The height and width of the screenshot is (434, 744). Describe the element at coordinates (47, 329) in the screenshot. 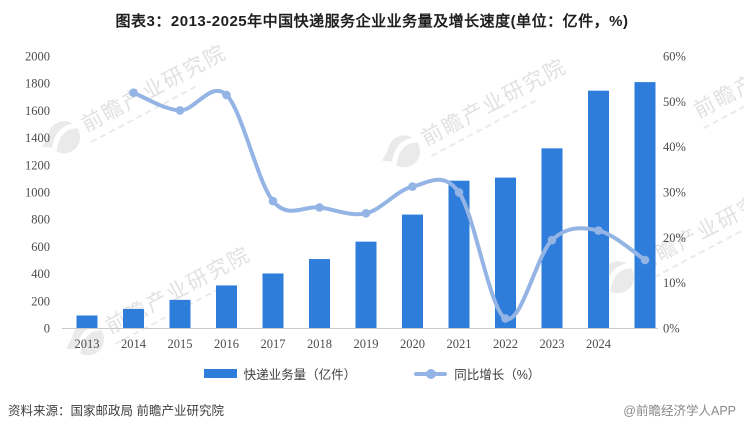

I see `svg-text: 0` at that location.